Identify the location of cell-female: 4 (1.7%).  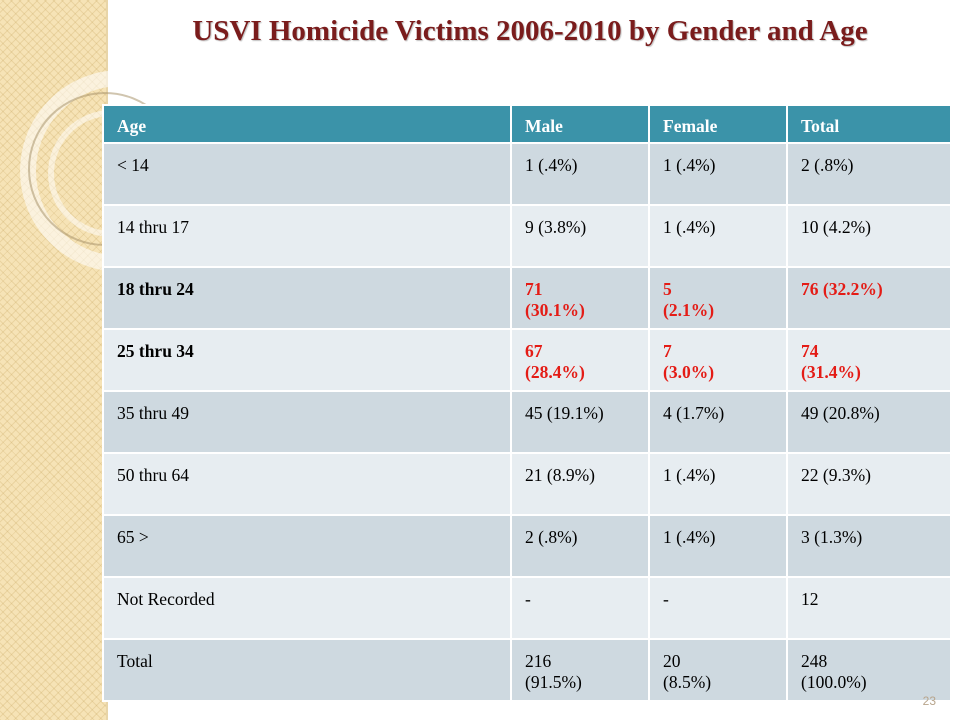
(718, 422).